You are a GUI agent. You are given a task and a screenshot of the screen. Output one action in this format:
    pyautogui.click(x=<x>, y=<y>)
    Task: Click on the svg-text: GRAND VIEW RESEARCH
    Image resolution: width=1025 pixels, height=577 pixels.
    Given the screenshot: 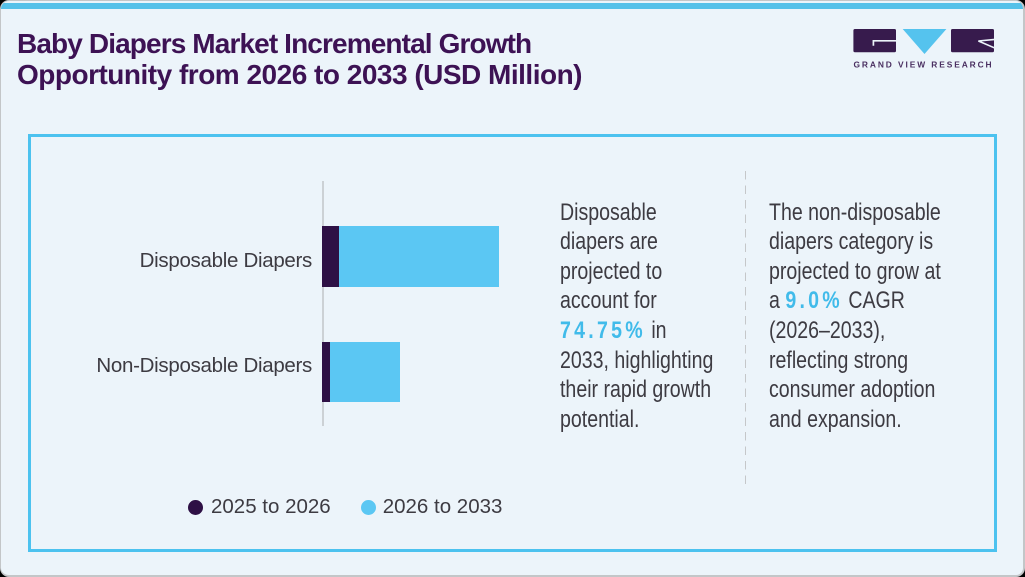 What is the action you would take?
    pyautogui.click(x=924, y=65)
    